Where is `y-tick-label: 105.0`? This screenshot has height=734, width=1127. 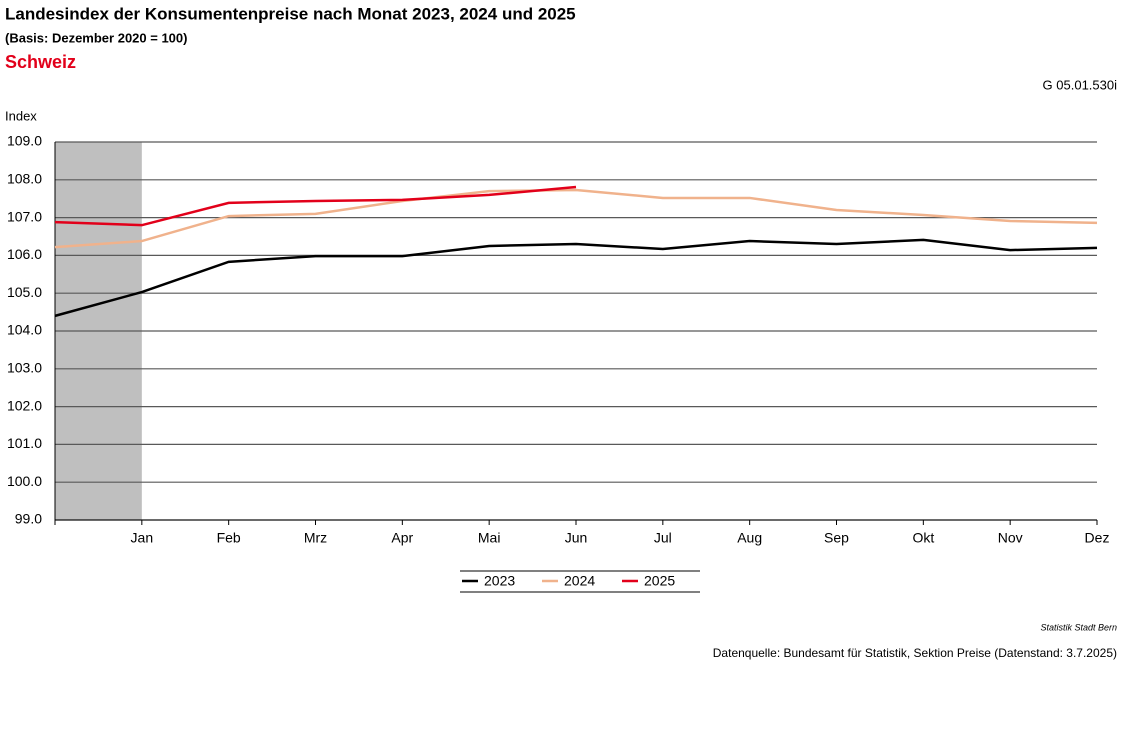 y-tick-label: 105.0 is located at coordinates (24, 292).